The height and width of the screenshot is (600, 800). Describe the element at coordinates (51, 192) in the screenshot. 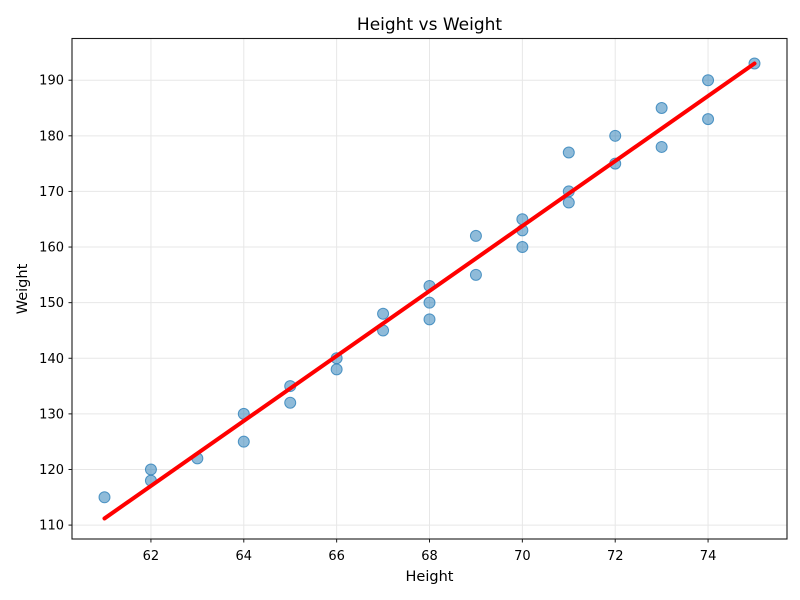

I see `y-tick-label: 170` at that location.